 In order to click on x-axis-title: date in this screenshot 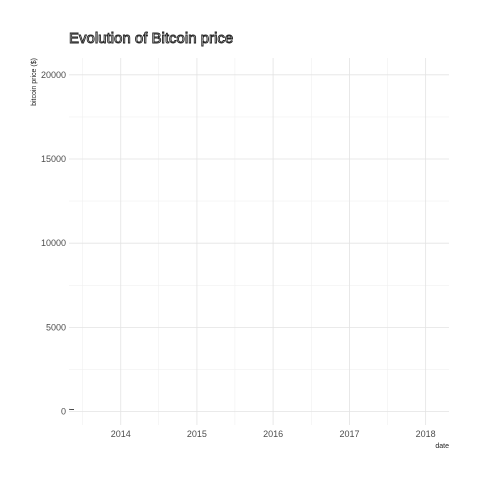, I will do `click(442, 446)`.